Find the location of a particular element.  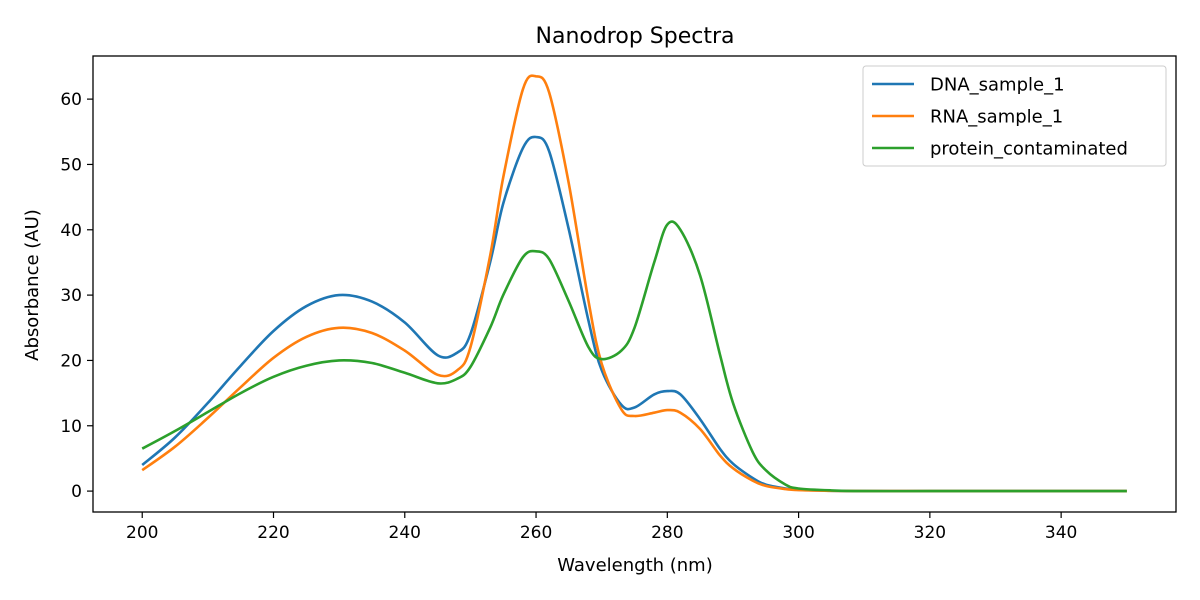

x-axis-label: Wavelength (nm) is located at coordinates (635, 565).